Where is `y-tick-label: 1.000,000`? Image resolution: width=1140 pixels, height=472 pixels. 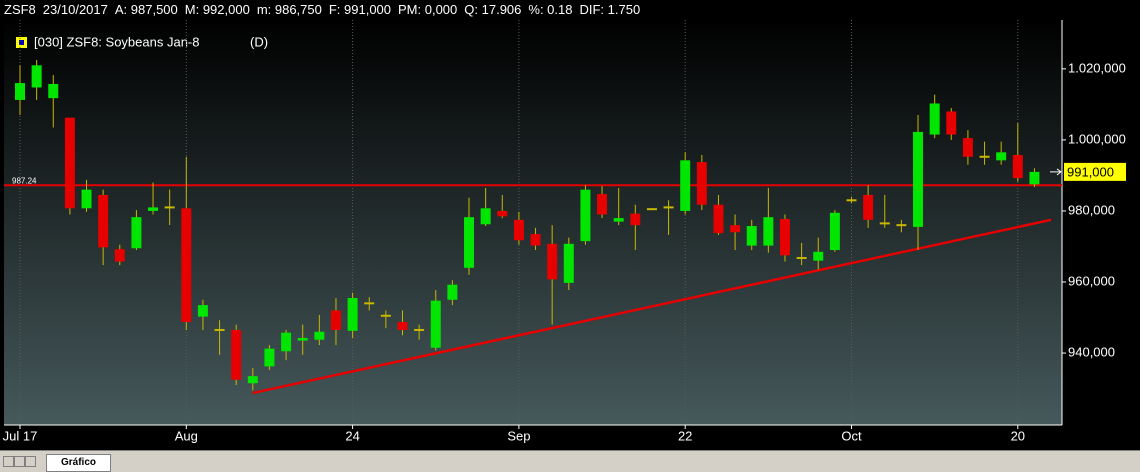 y-tick-label: 1.000,000 is located at coordinates (1097, 138).